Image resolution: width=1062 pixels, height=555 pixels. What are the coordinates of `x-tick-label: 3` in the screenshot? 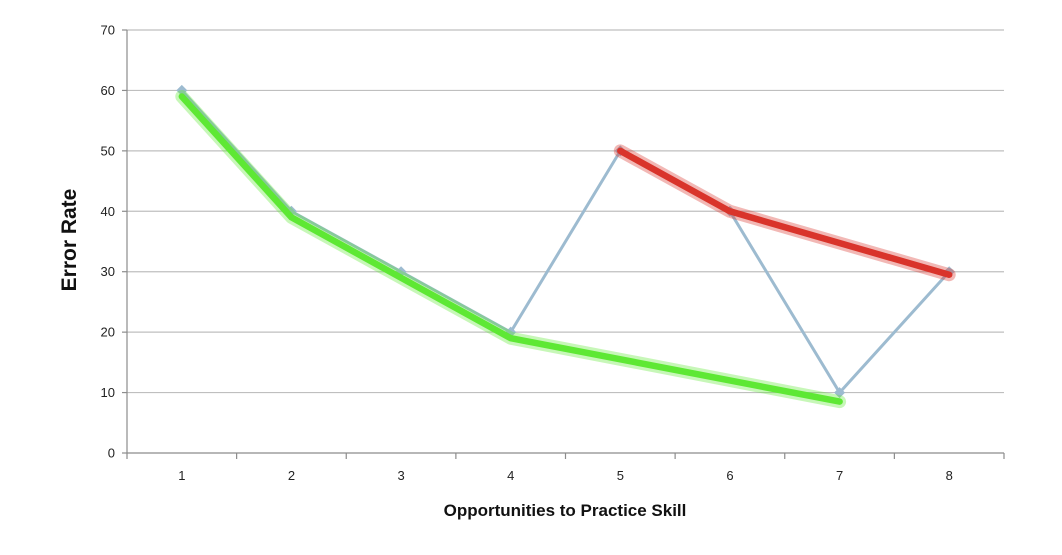 It's located at (400, 475).